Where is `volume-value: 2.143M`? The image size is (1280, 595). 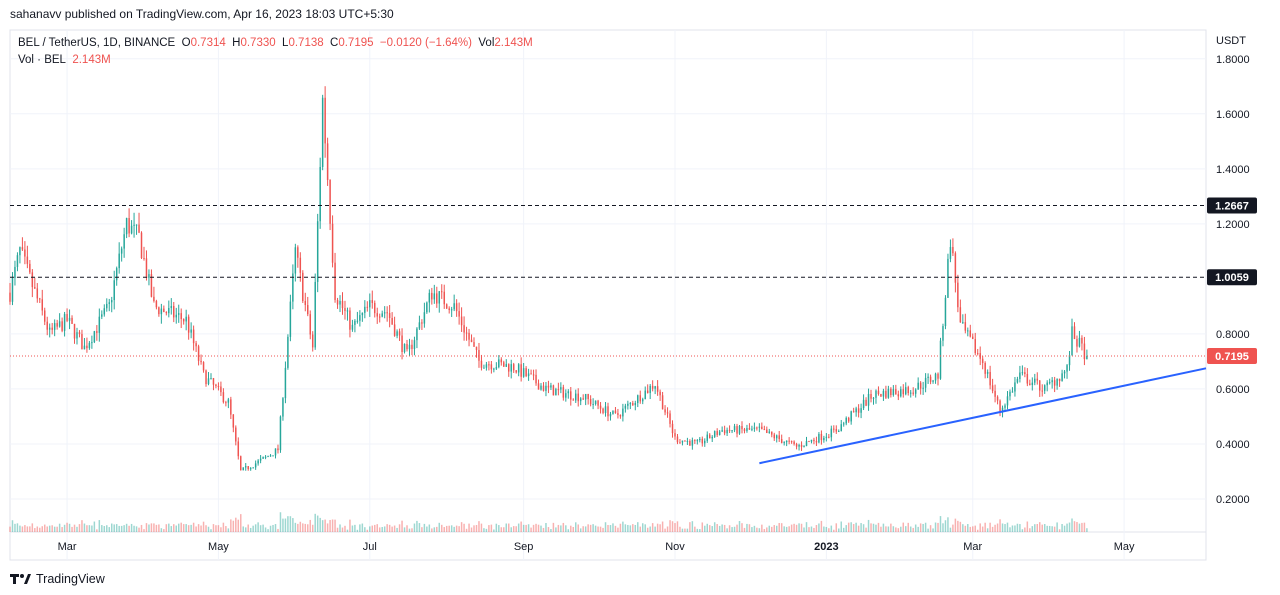 volume-value: 2.143M is located at coordinates (513, 43).